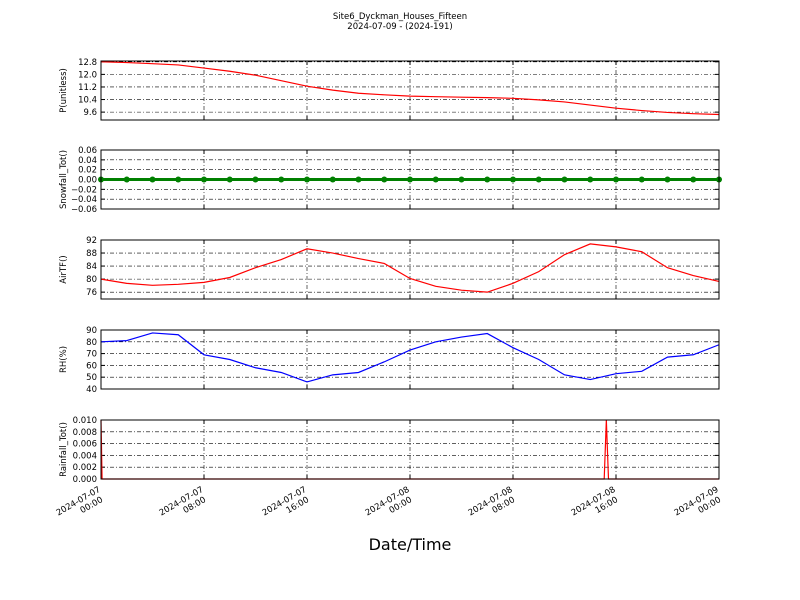 The height and width of the screenshot is (600, 800). What do you see at coordinates (91, 293) in the screenshot?
I see `y-tick-label: 76` at bounding box center [91, 293].